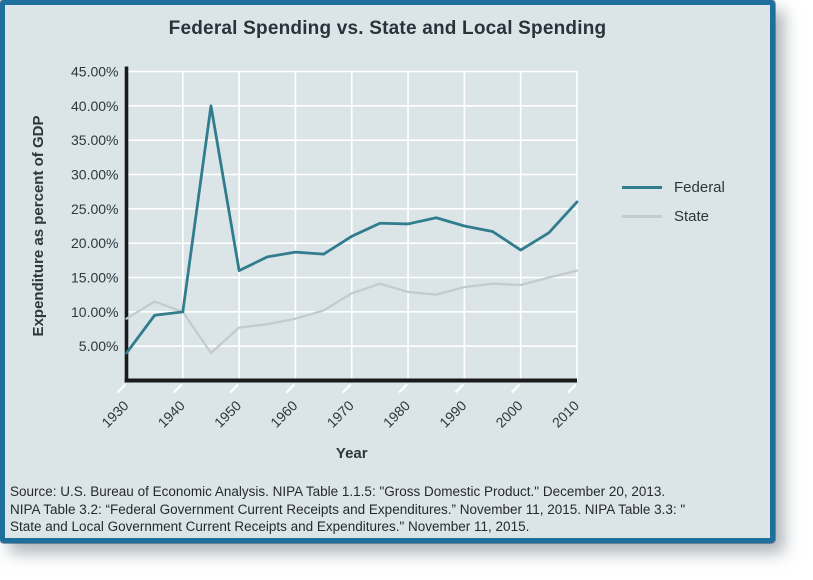 This screenshot has height=580, width=813. Describe the element at coordinates (642, 216) in the screenshot. I see `state-line-swatch-icon` at that location.